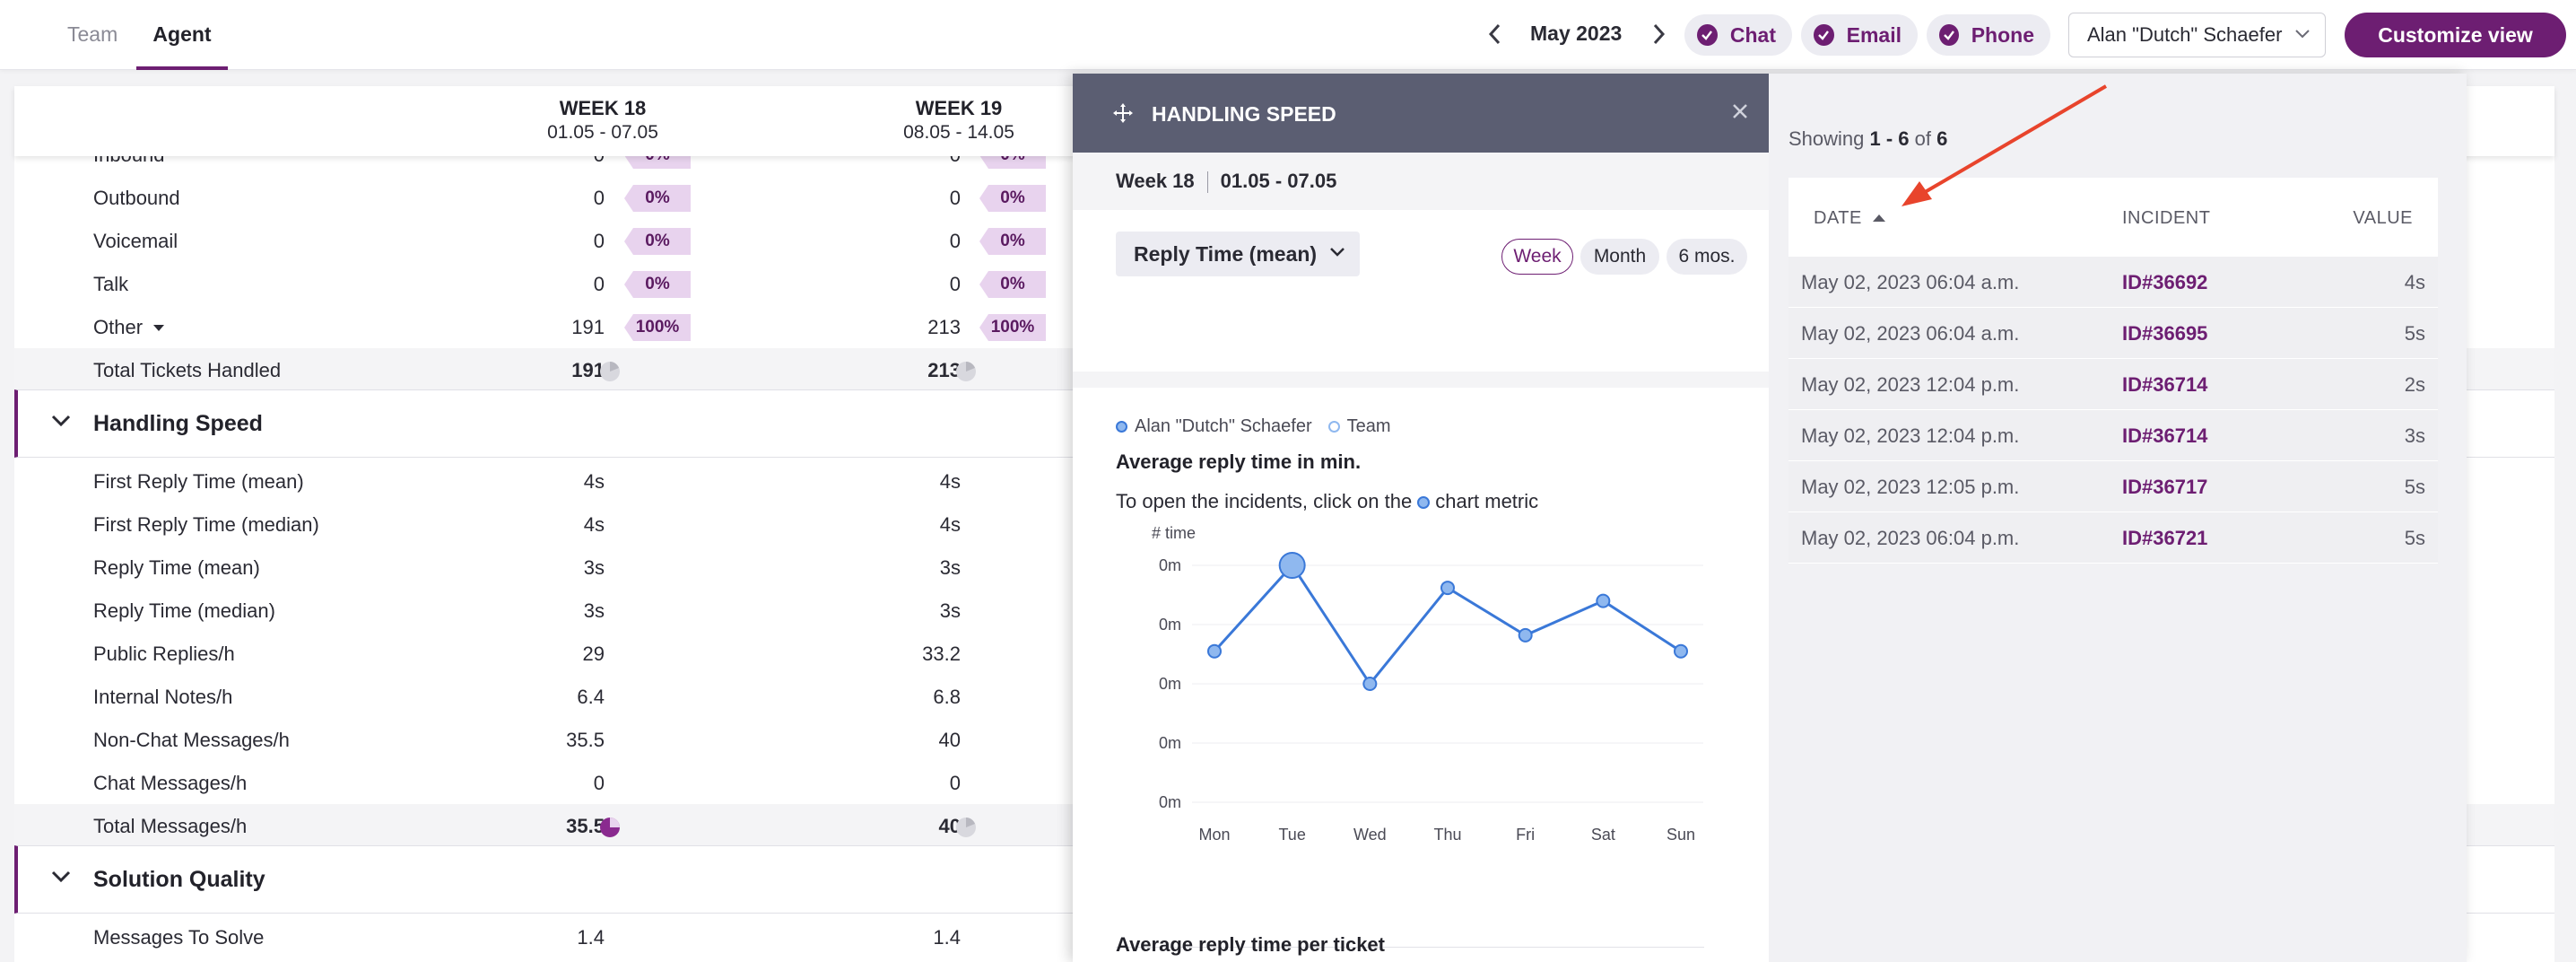 The width and height of the screenshot is (2576, 962). What do you see at coordinates (1284, 481) in the screenshot?
I see `table-row: First Reply Time (mean) 4s 4s` at bounding box center [1284, 481].